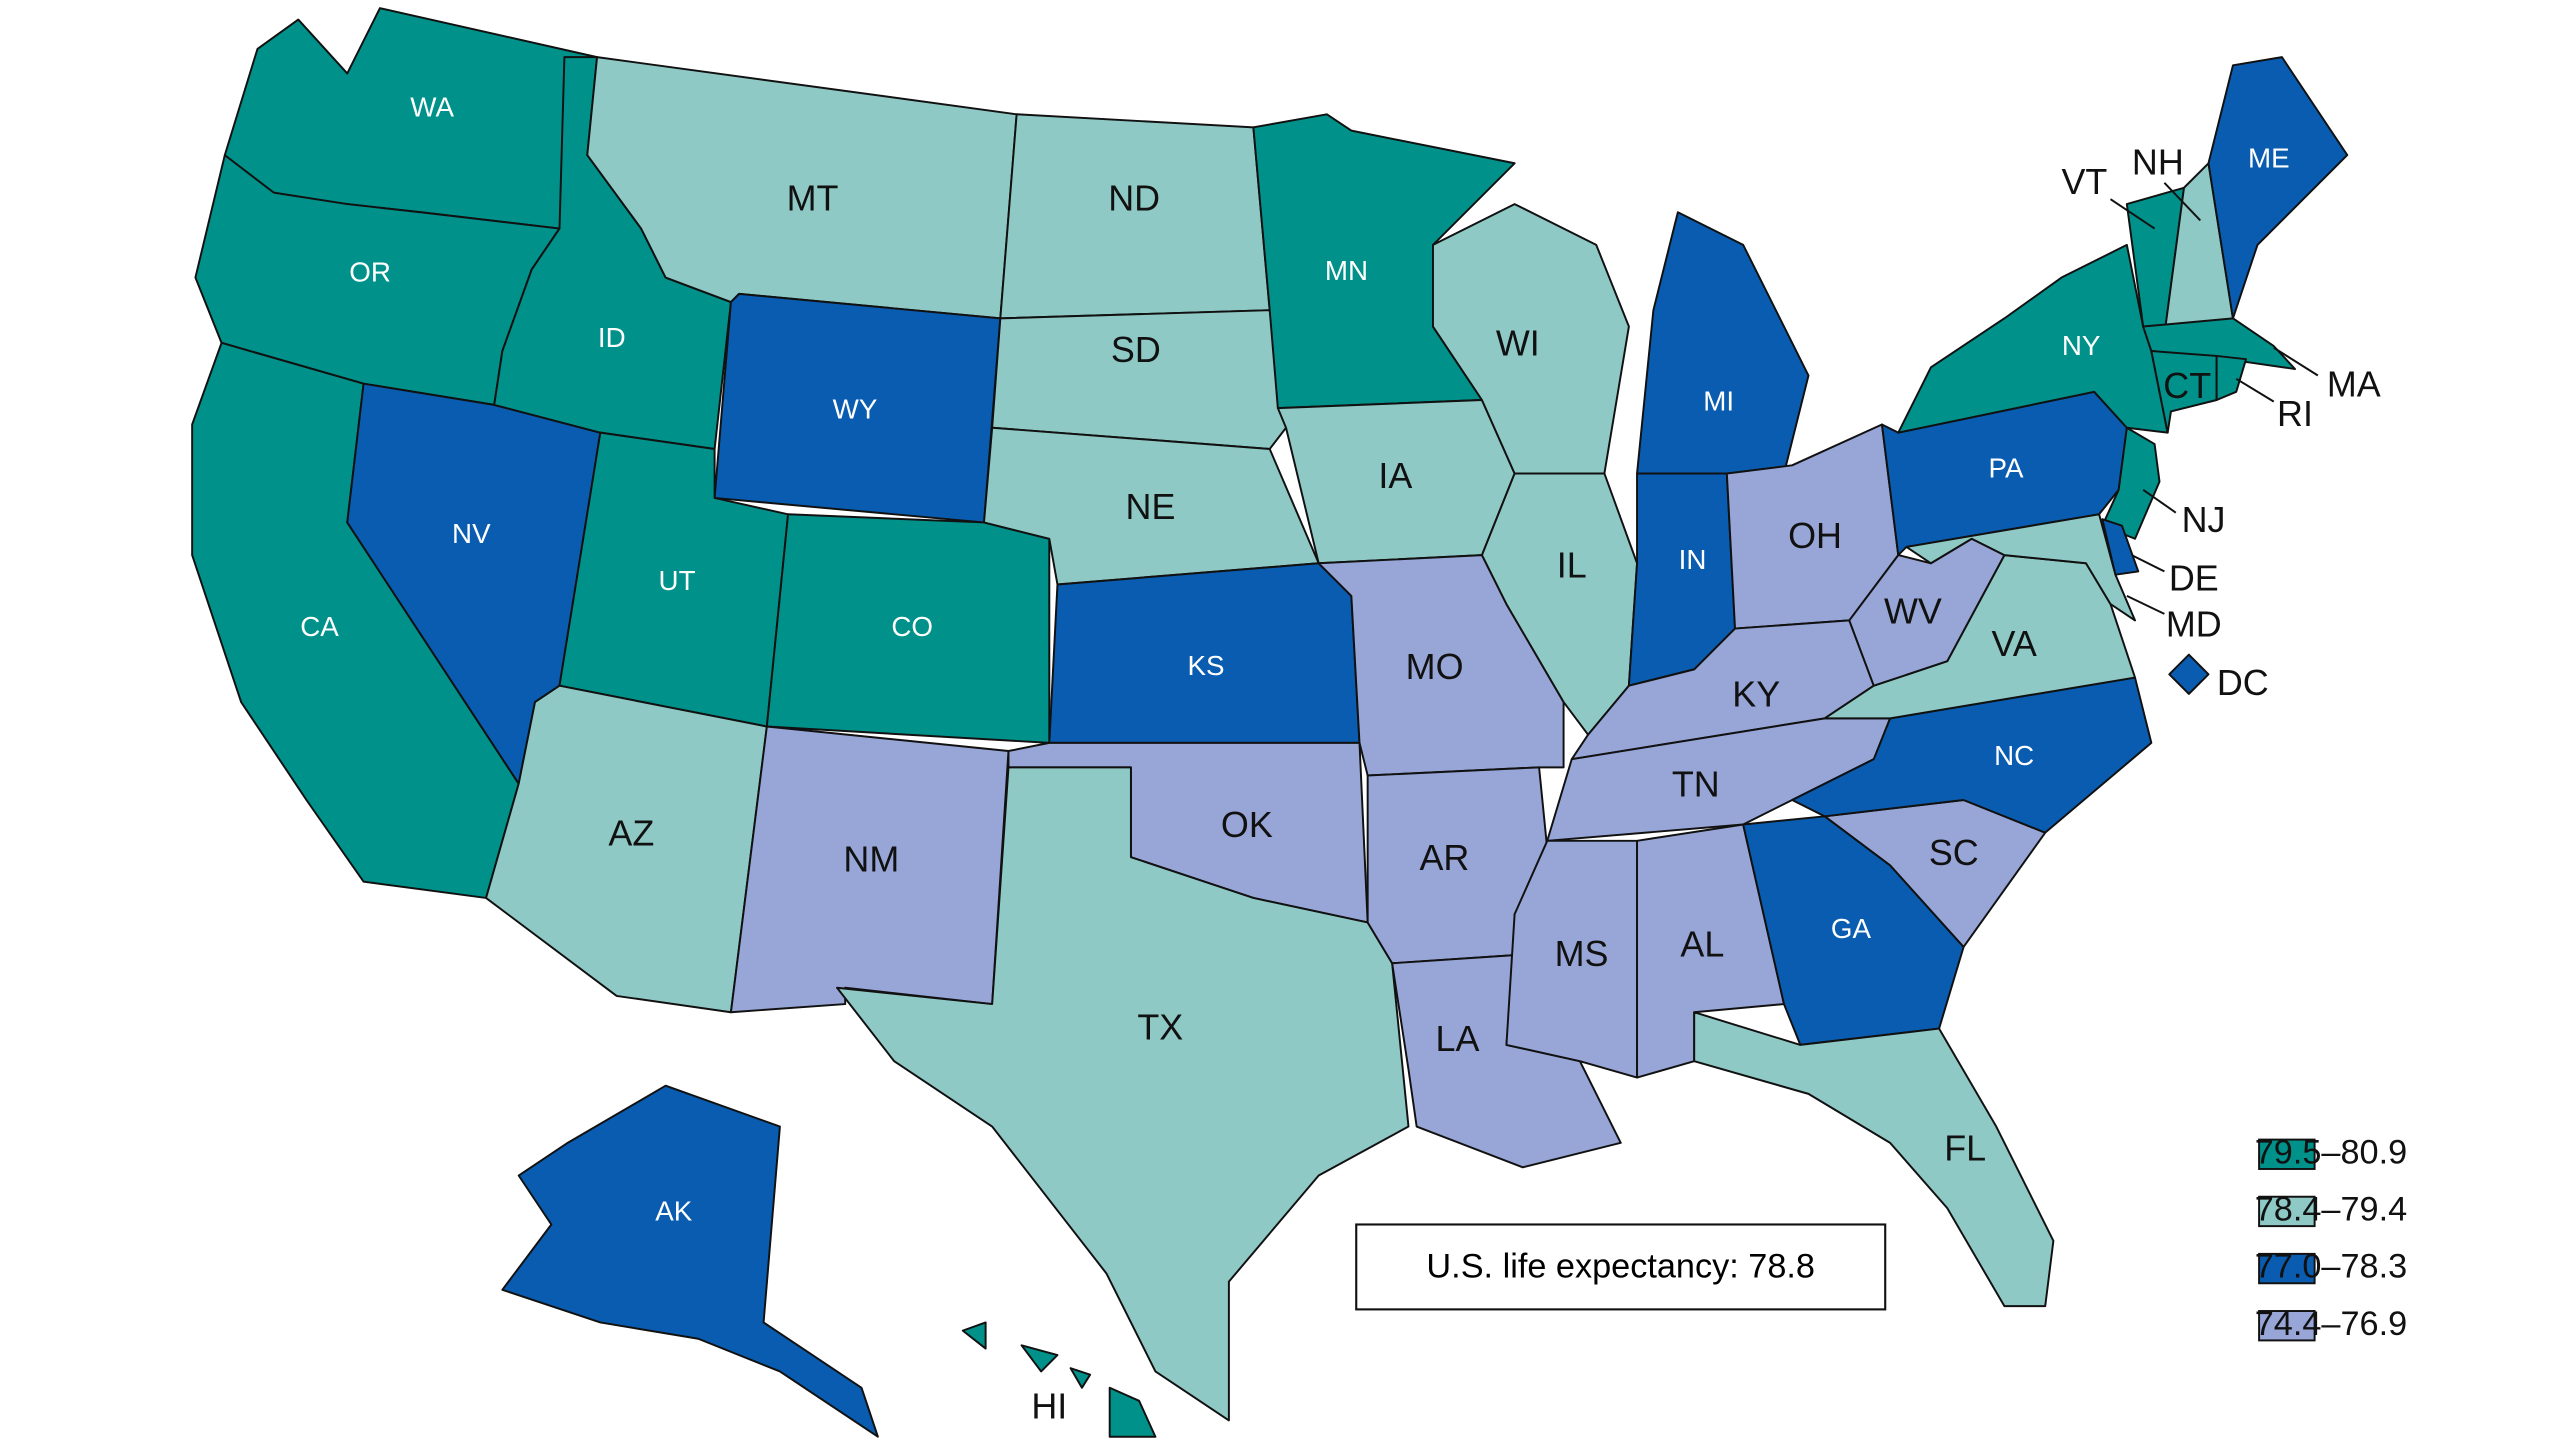 The height and width of the screenshot is (1440, 2559). I want to click on state-label: ME, so click(2269, 157).